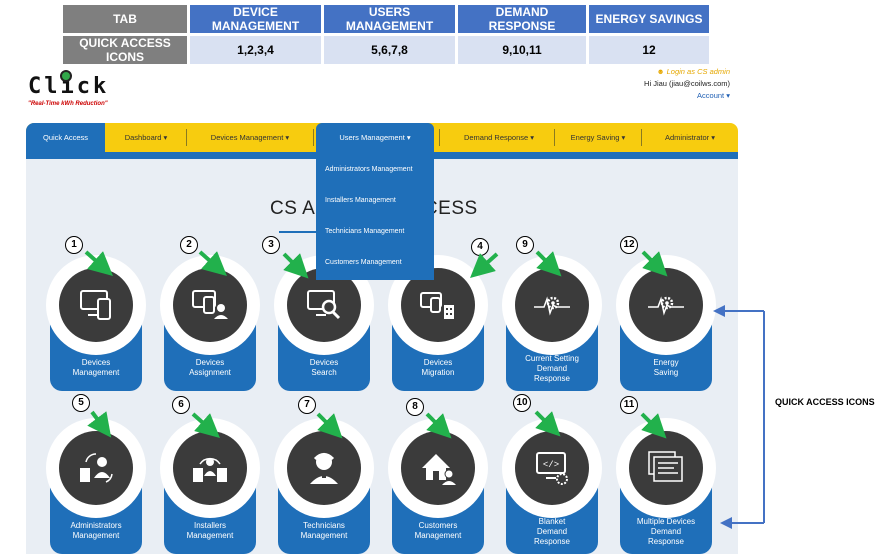  Describe the element at coordinates (324, 305) in the screenshot. I see `device-search-icon` at that location.